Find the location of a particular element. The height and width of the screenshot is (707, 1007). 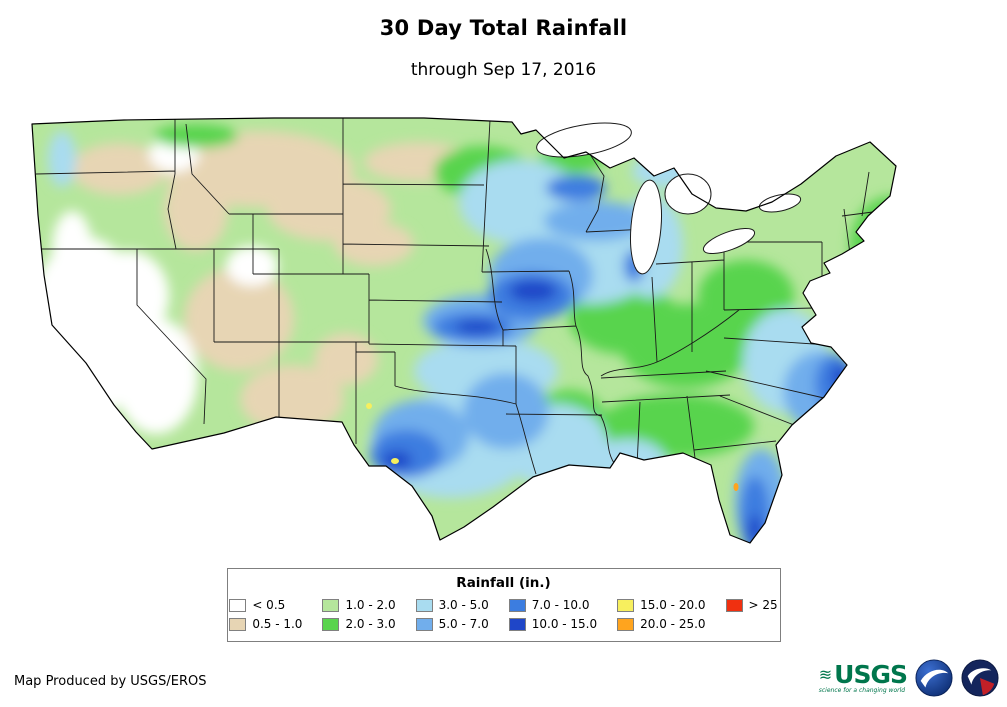

lake-ontario is located at coordinates (779, 203).